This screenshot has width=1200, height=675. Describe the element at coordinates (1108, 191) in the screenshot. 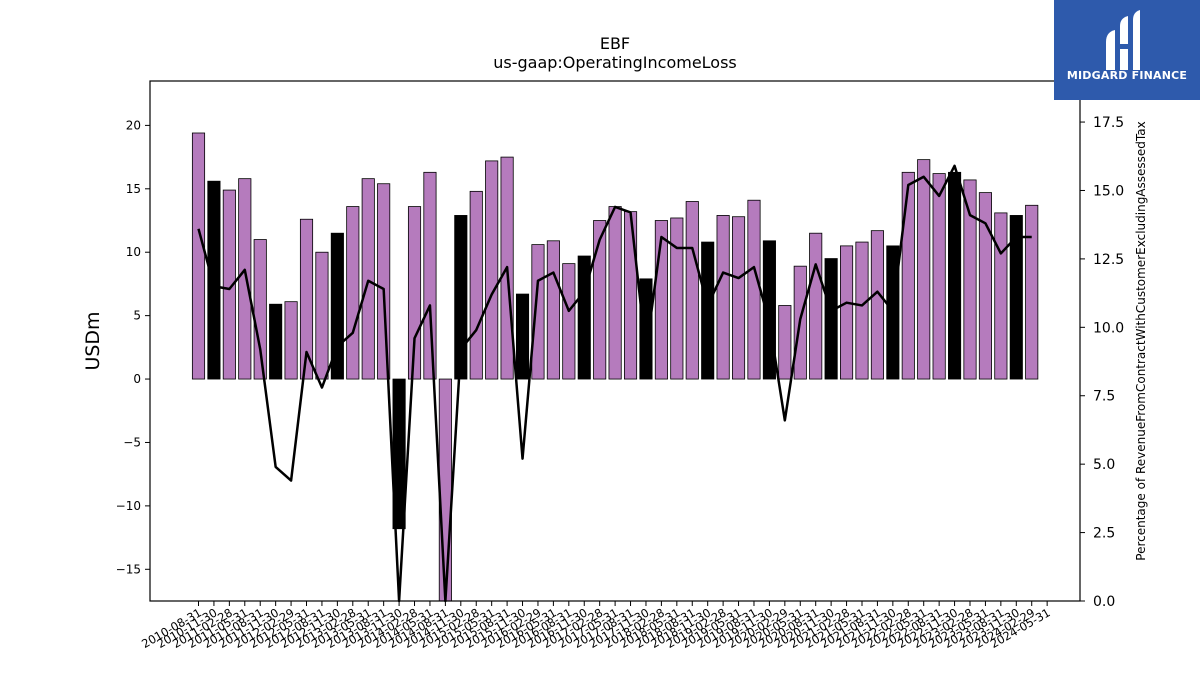

I see `y2-tick-label: 15.0` at that location.